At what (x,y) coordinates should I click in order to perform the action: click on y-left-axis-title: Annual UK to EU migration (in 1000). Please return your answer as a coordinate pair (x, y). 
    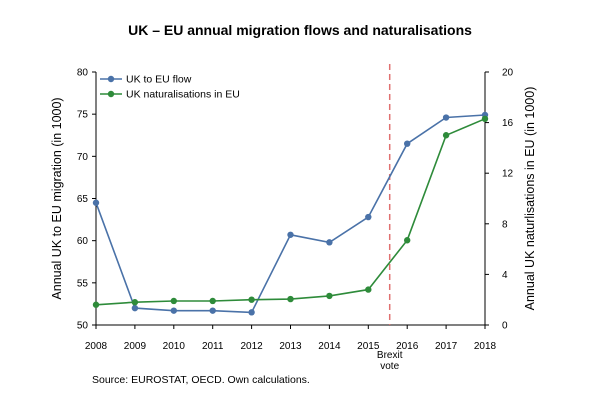
    Looking at the image, I should click on (57, 198).